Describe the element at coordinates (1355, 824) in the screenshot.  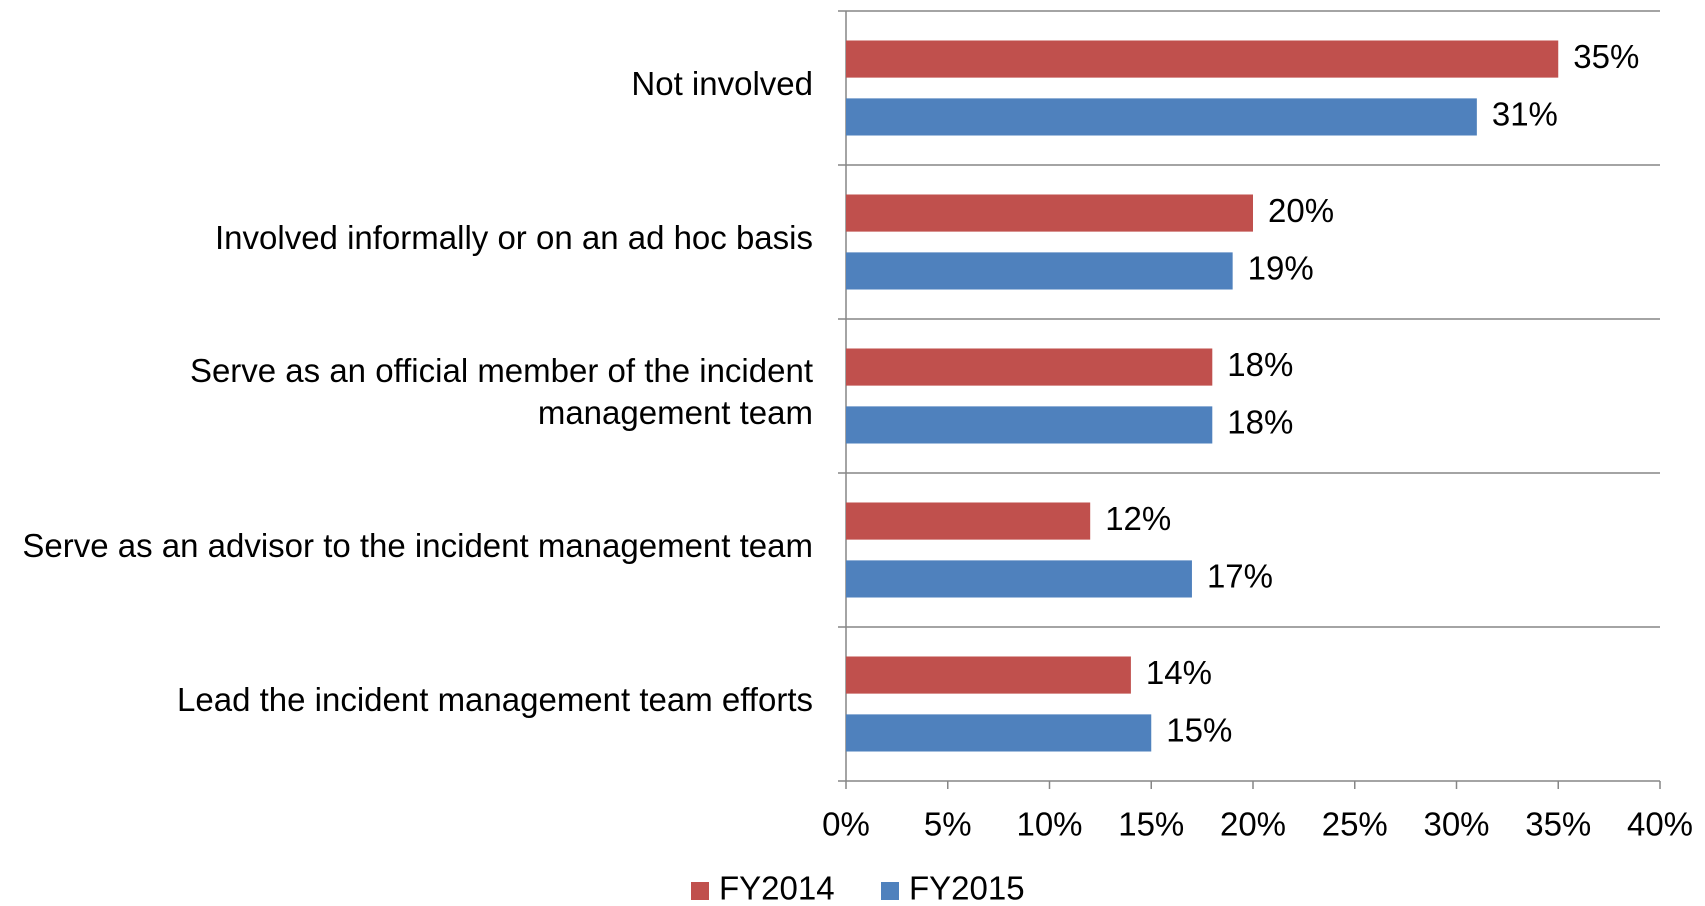
I see `x-tick-label: 25%` at that location.